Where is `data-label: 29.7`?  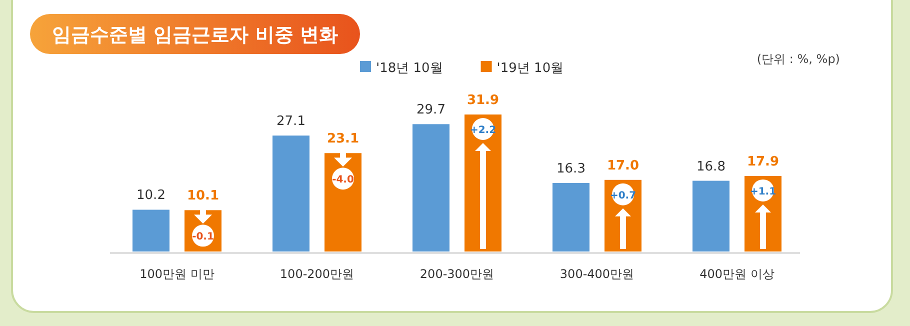 data-label: 29.7 is located at coordinates (431, 110).